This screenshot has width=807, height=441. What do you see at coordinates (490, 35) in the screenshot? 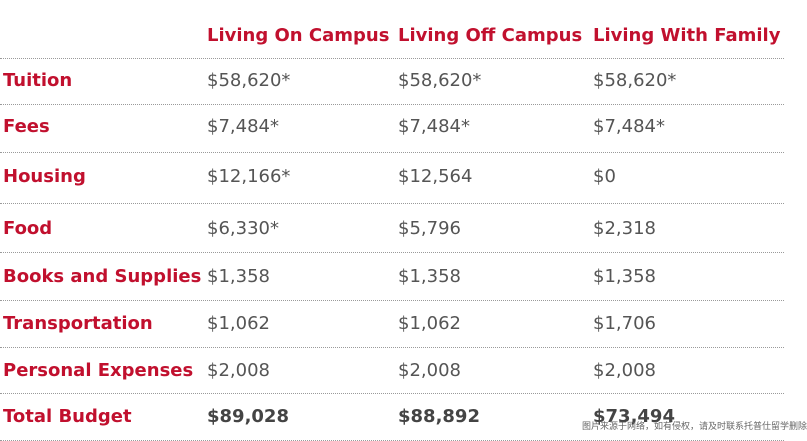
I see `column-header-off-campus: Living Off Campus` at bounding box center [490, 35].